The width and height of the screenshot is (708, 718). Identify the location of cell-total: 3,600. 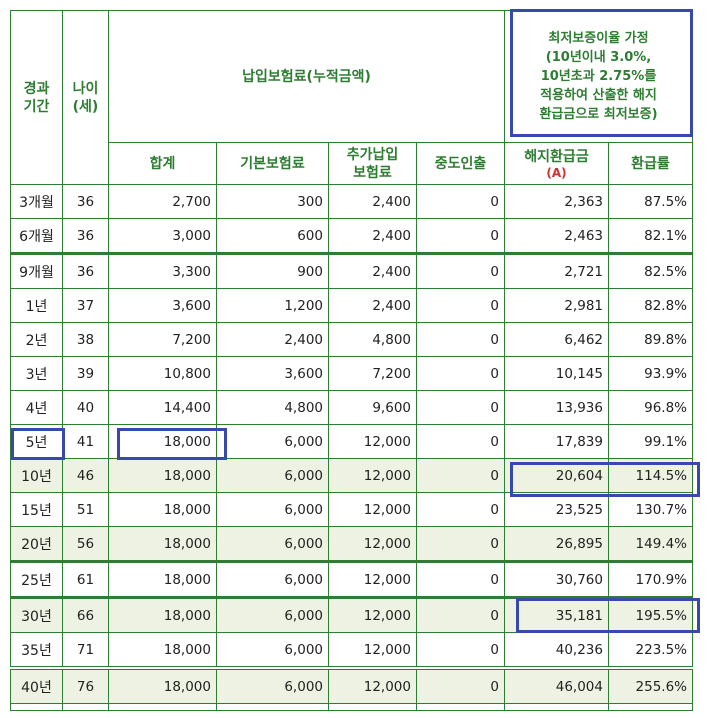
(162, 305).